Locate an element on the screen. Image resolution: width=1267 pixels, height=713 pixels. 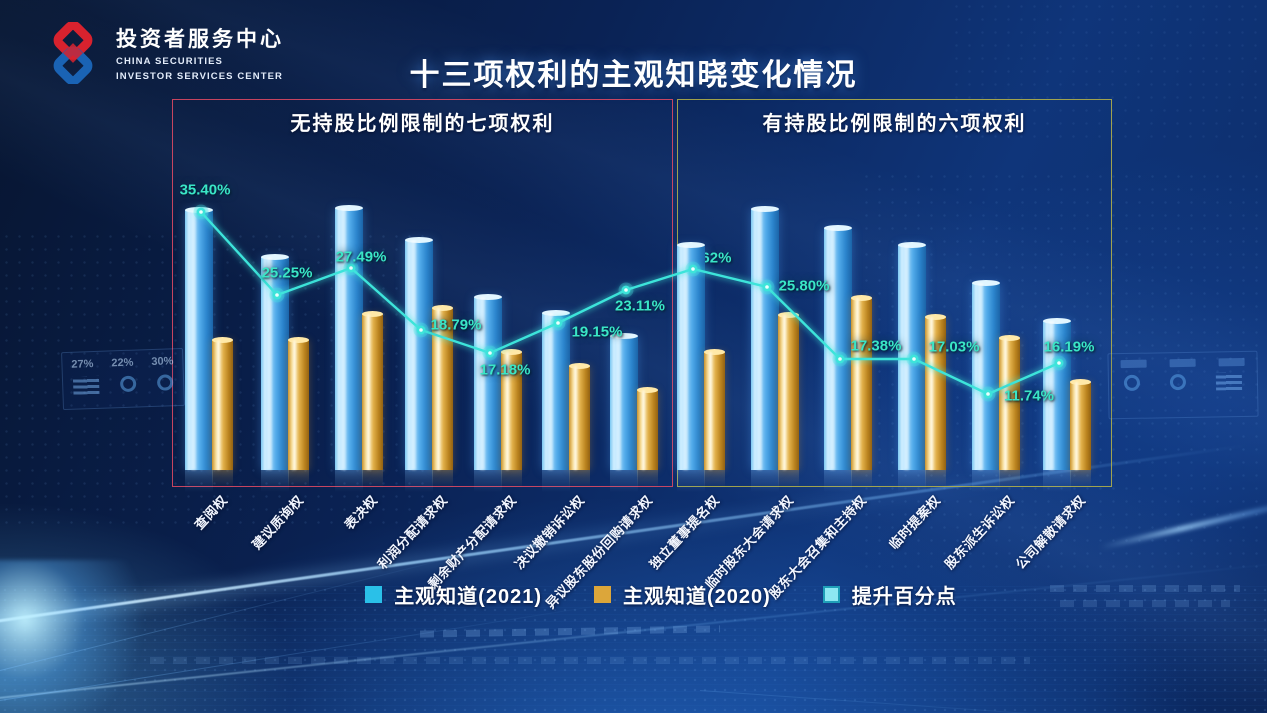
delta-value-label: 17.03% is located at coordinates (954, 347).